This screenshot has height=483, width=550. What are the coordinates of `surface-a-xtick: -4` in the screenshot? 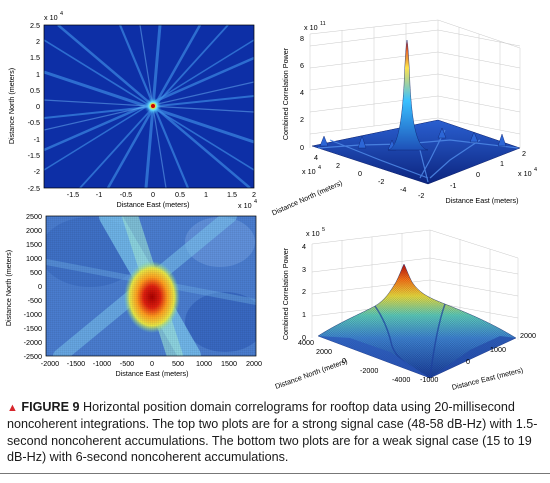 It's located at (403, 189).